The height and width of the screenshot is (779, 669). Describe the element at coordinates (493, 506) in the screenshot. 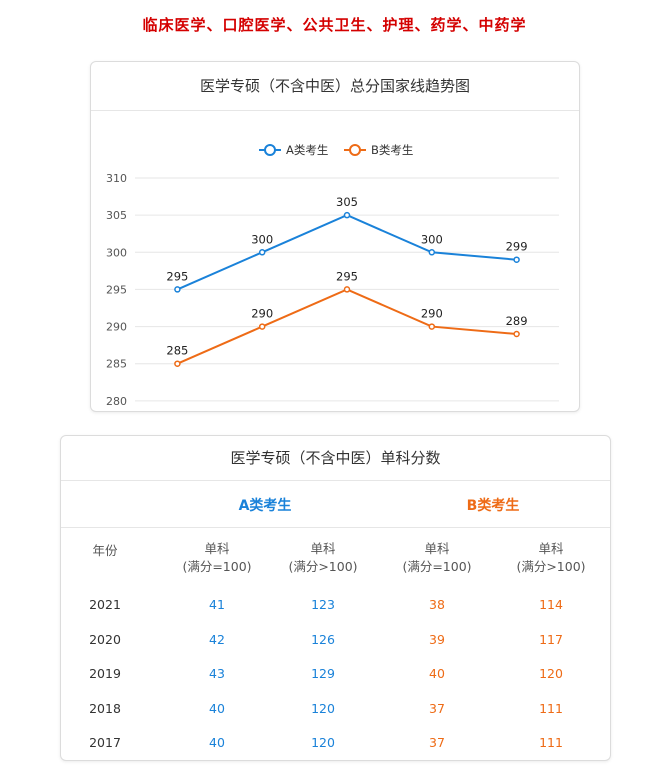

I see `group-b-label: B类考生` at that location.